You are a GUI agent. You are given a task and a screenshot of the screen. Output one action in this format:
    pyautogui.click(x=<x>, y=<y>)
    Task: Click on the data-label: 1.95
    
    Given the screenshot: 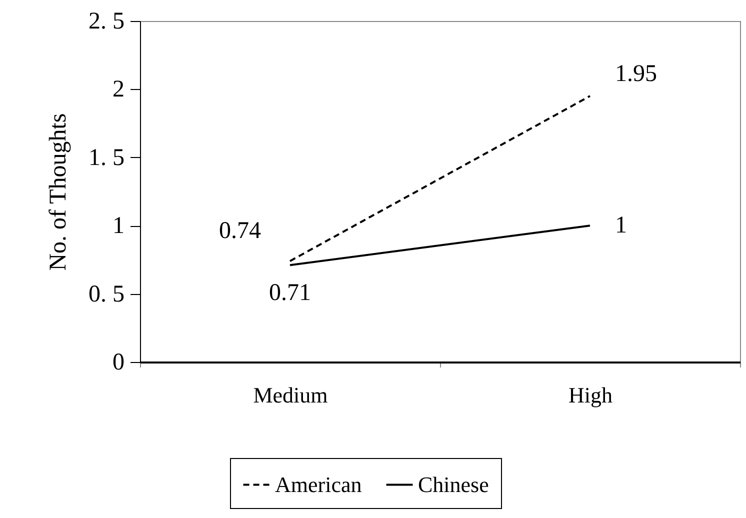 What is the action you would take?
    pyautogui.click(x=636, y=74)
    